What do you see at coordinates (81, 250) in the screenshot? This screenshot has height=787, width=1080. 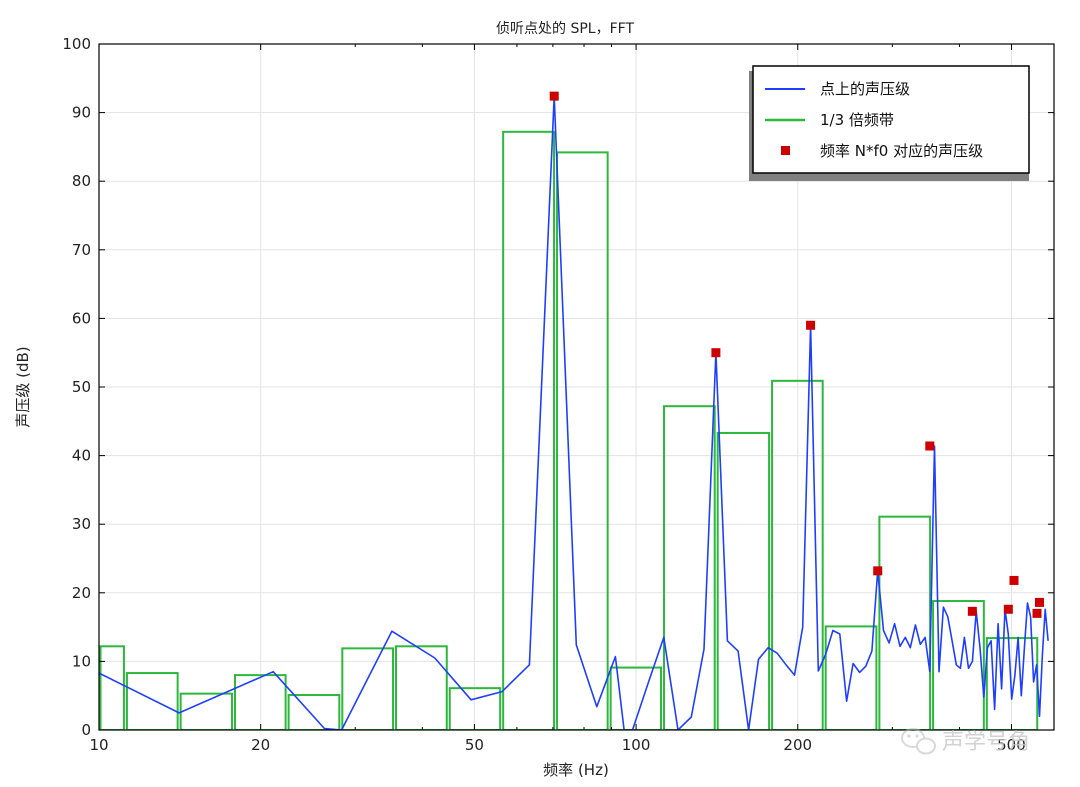 I see `y-tick-label: 70` at bounding box center [81, 250].